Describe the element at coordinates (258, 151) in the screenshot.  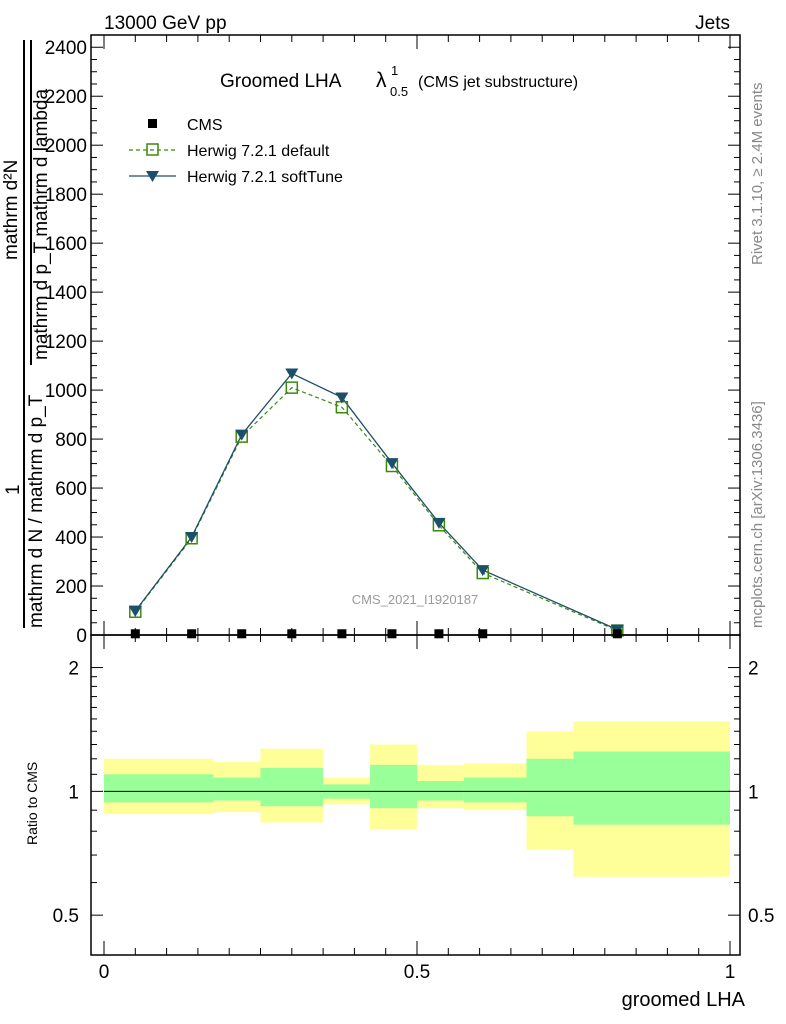
I see `legend-label-default: Herwig 7.2.1 default` at that location.